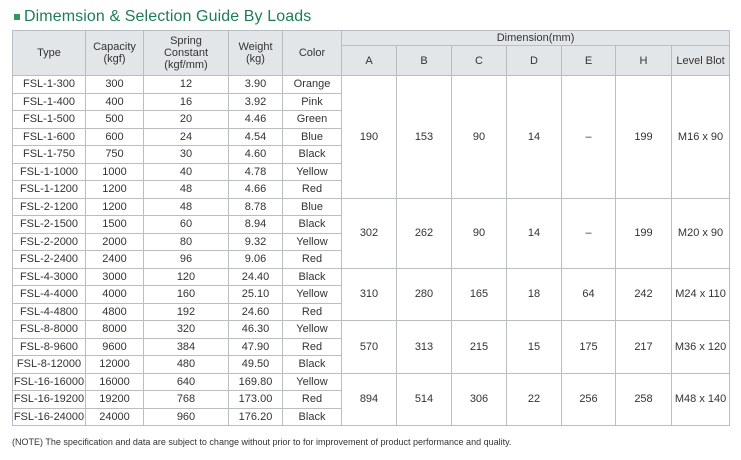 The height and width of the screenshot is (460, 741). I want to click on table-row: FSL-4-4000 4000 160 25.10 Yellow, so click(371, 294).